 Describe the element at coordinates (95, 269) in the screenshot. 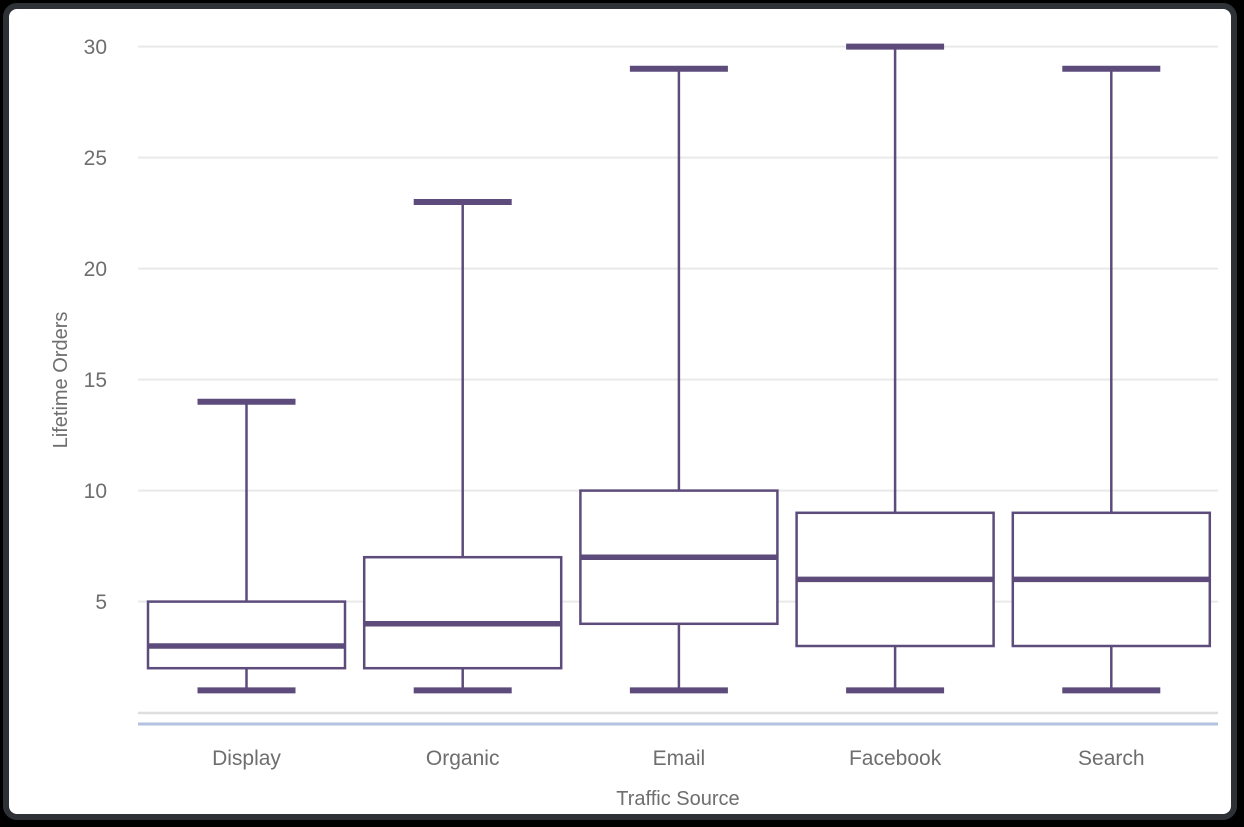

I see `y-tick-label-20: 20` at that location.